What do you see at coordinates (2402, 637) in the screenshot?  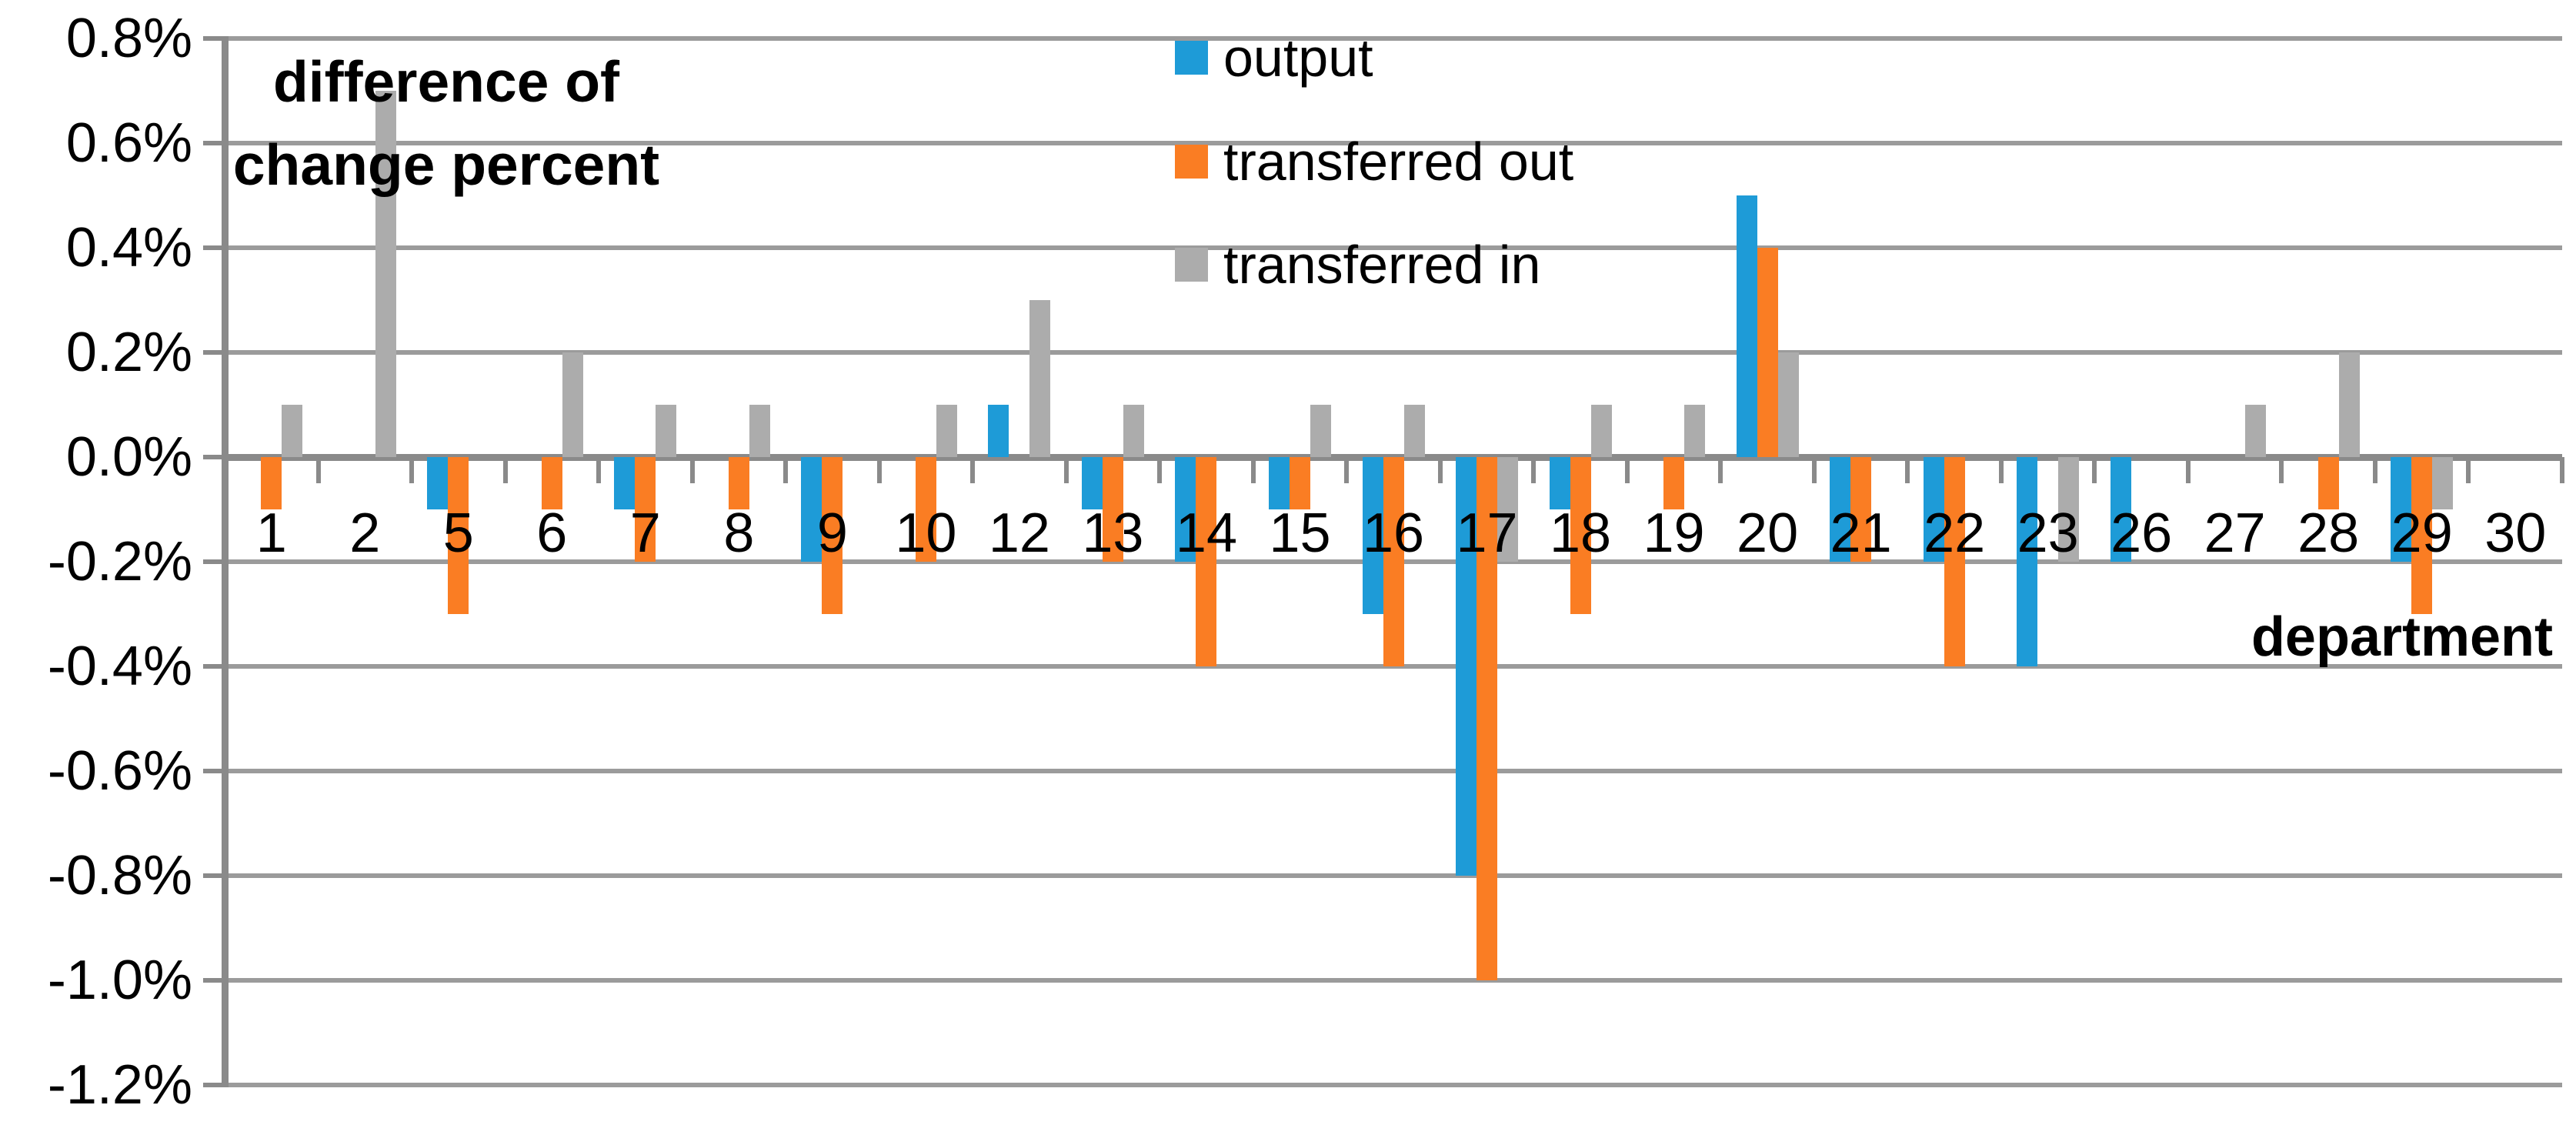 I see `x-axis-title: department` at bounding box center [2402, 637].